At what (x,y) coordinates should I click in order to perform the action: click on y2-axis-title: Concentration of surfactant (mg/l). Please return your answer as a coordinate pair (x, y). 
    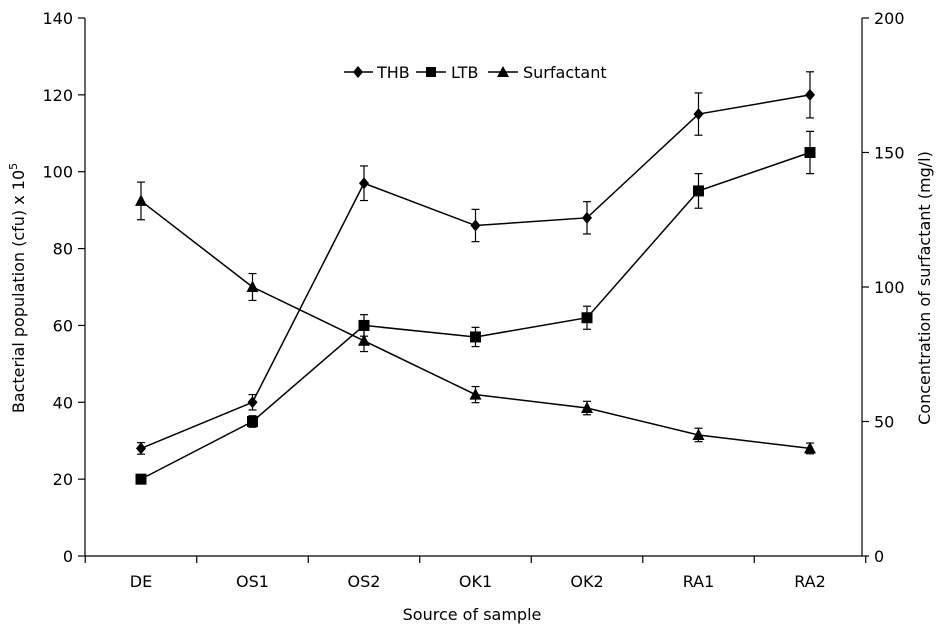
    Looking at the image, I should click on (924, 288).